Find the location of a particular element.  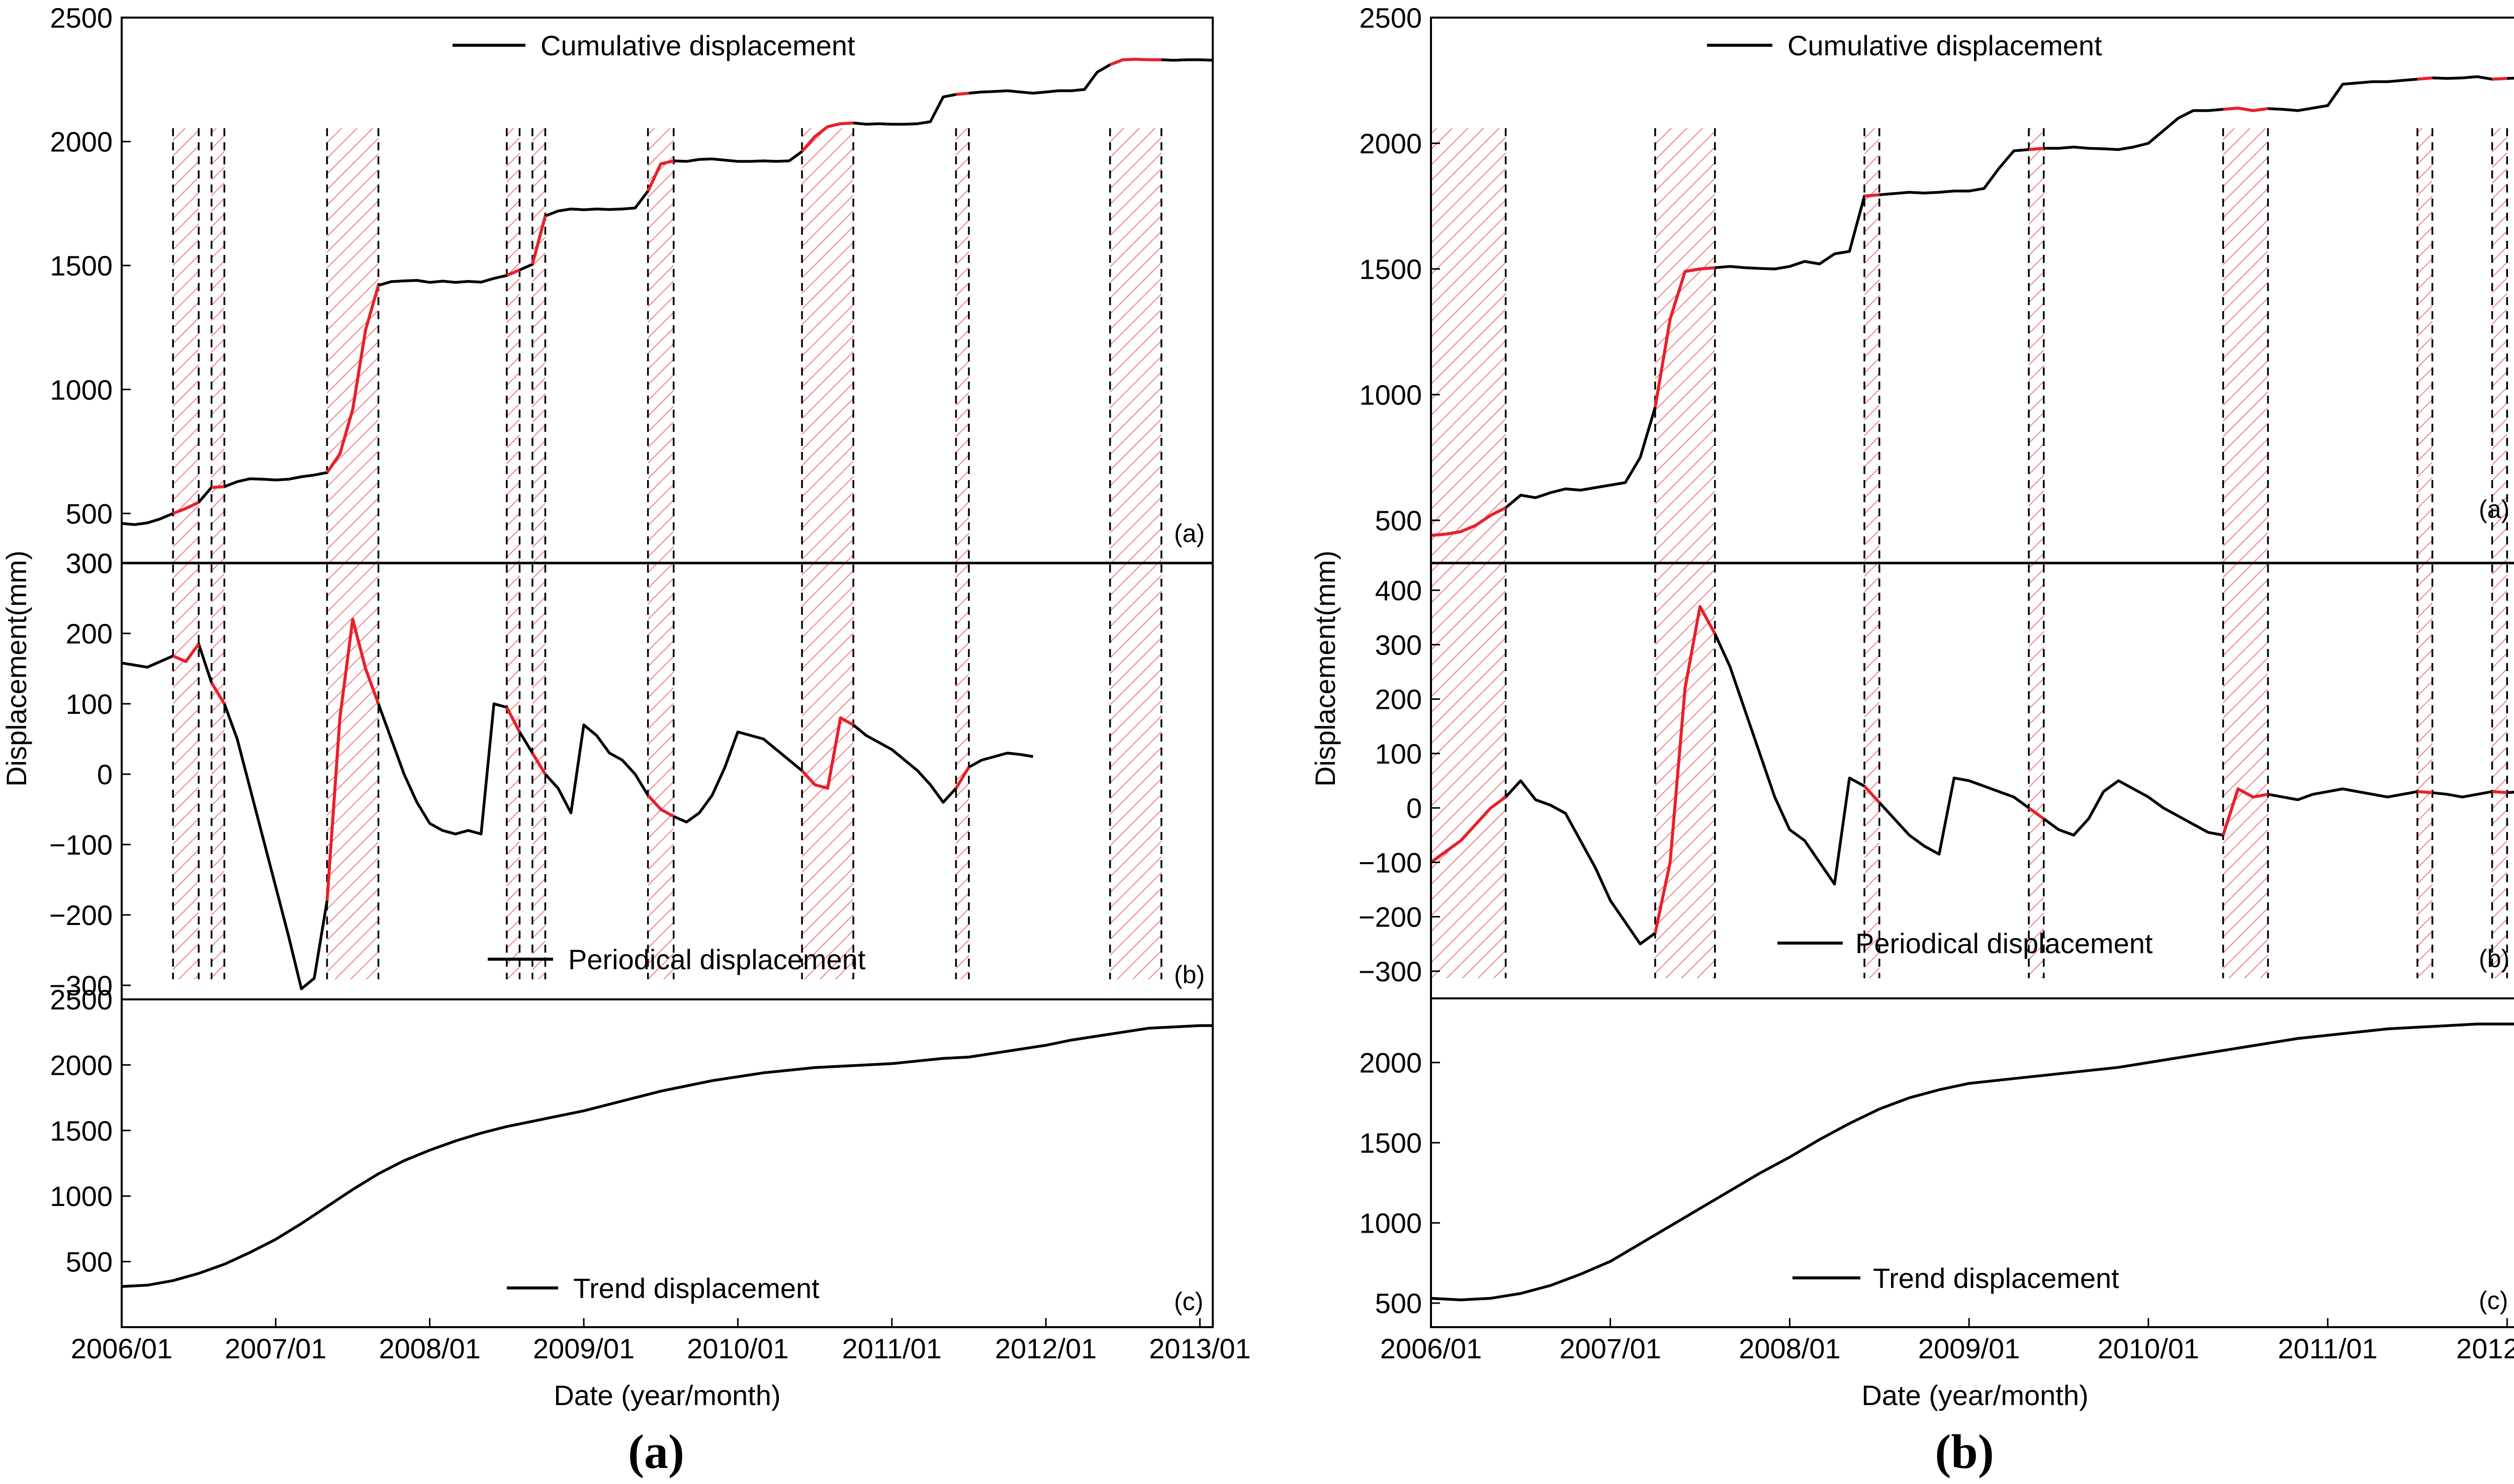

x-axis-title: Date (year/month) is located at coordinates (1974, 1395).